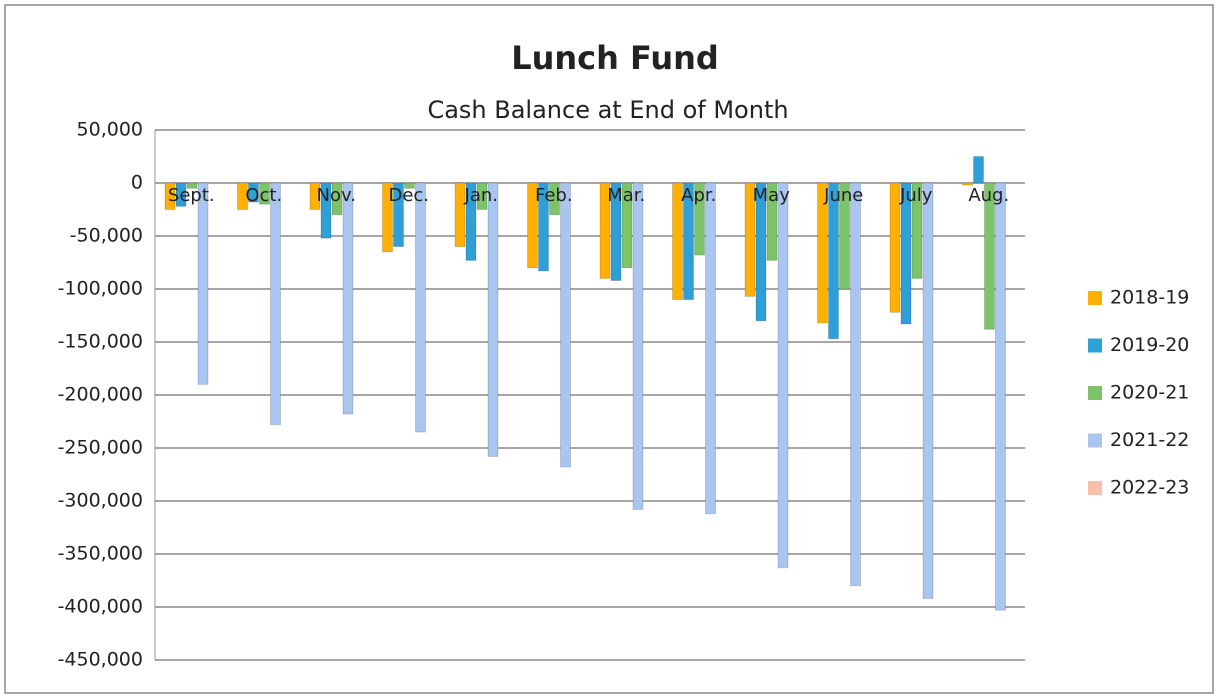 This screenshot has height=700, width=1218. I want to click on x-tick-label: Apr., so click(698, 195).